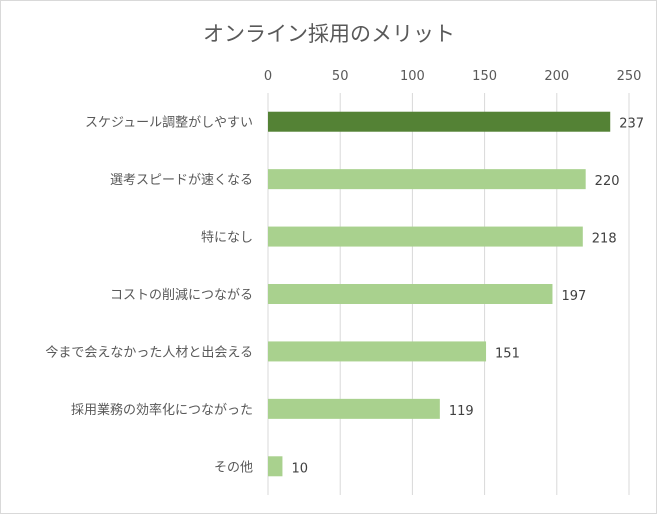 The image size is (657, 514). Describe the element at coordinates (631, 124) in the screenshot. I see `data-label: 237` at that location.